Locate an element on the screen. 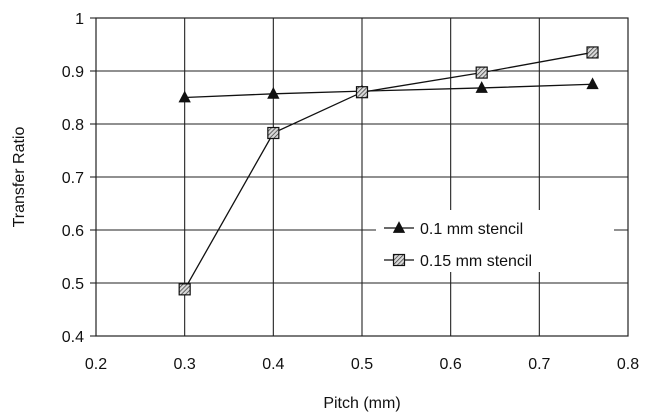 This screenshot has width=665, height=419. y-tick-label: 0.9 is located at coordinates (73, 72).